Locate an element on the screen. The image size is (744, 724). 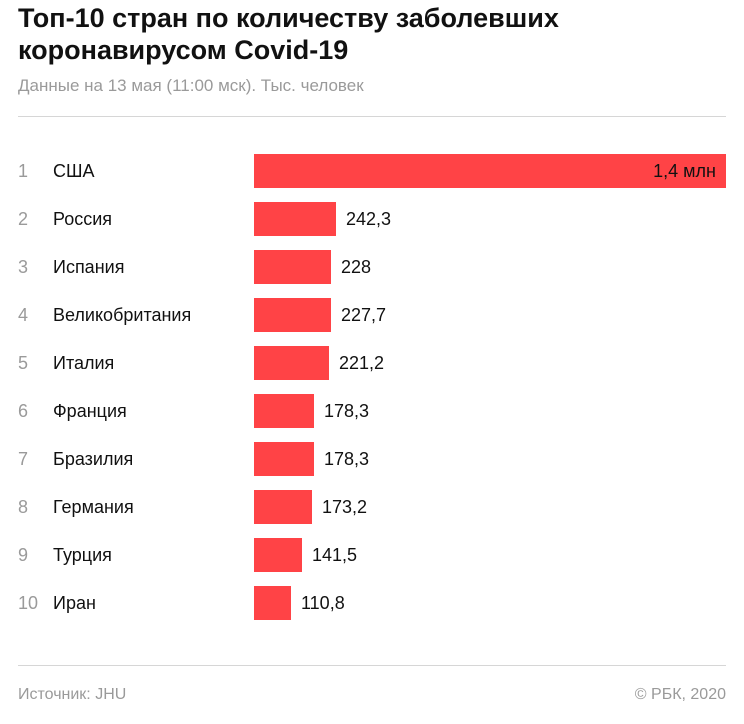
bar-row: 8 Германия 173,2 is located at coordinates (372, 514).